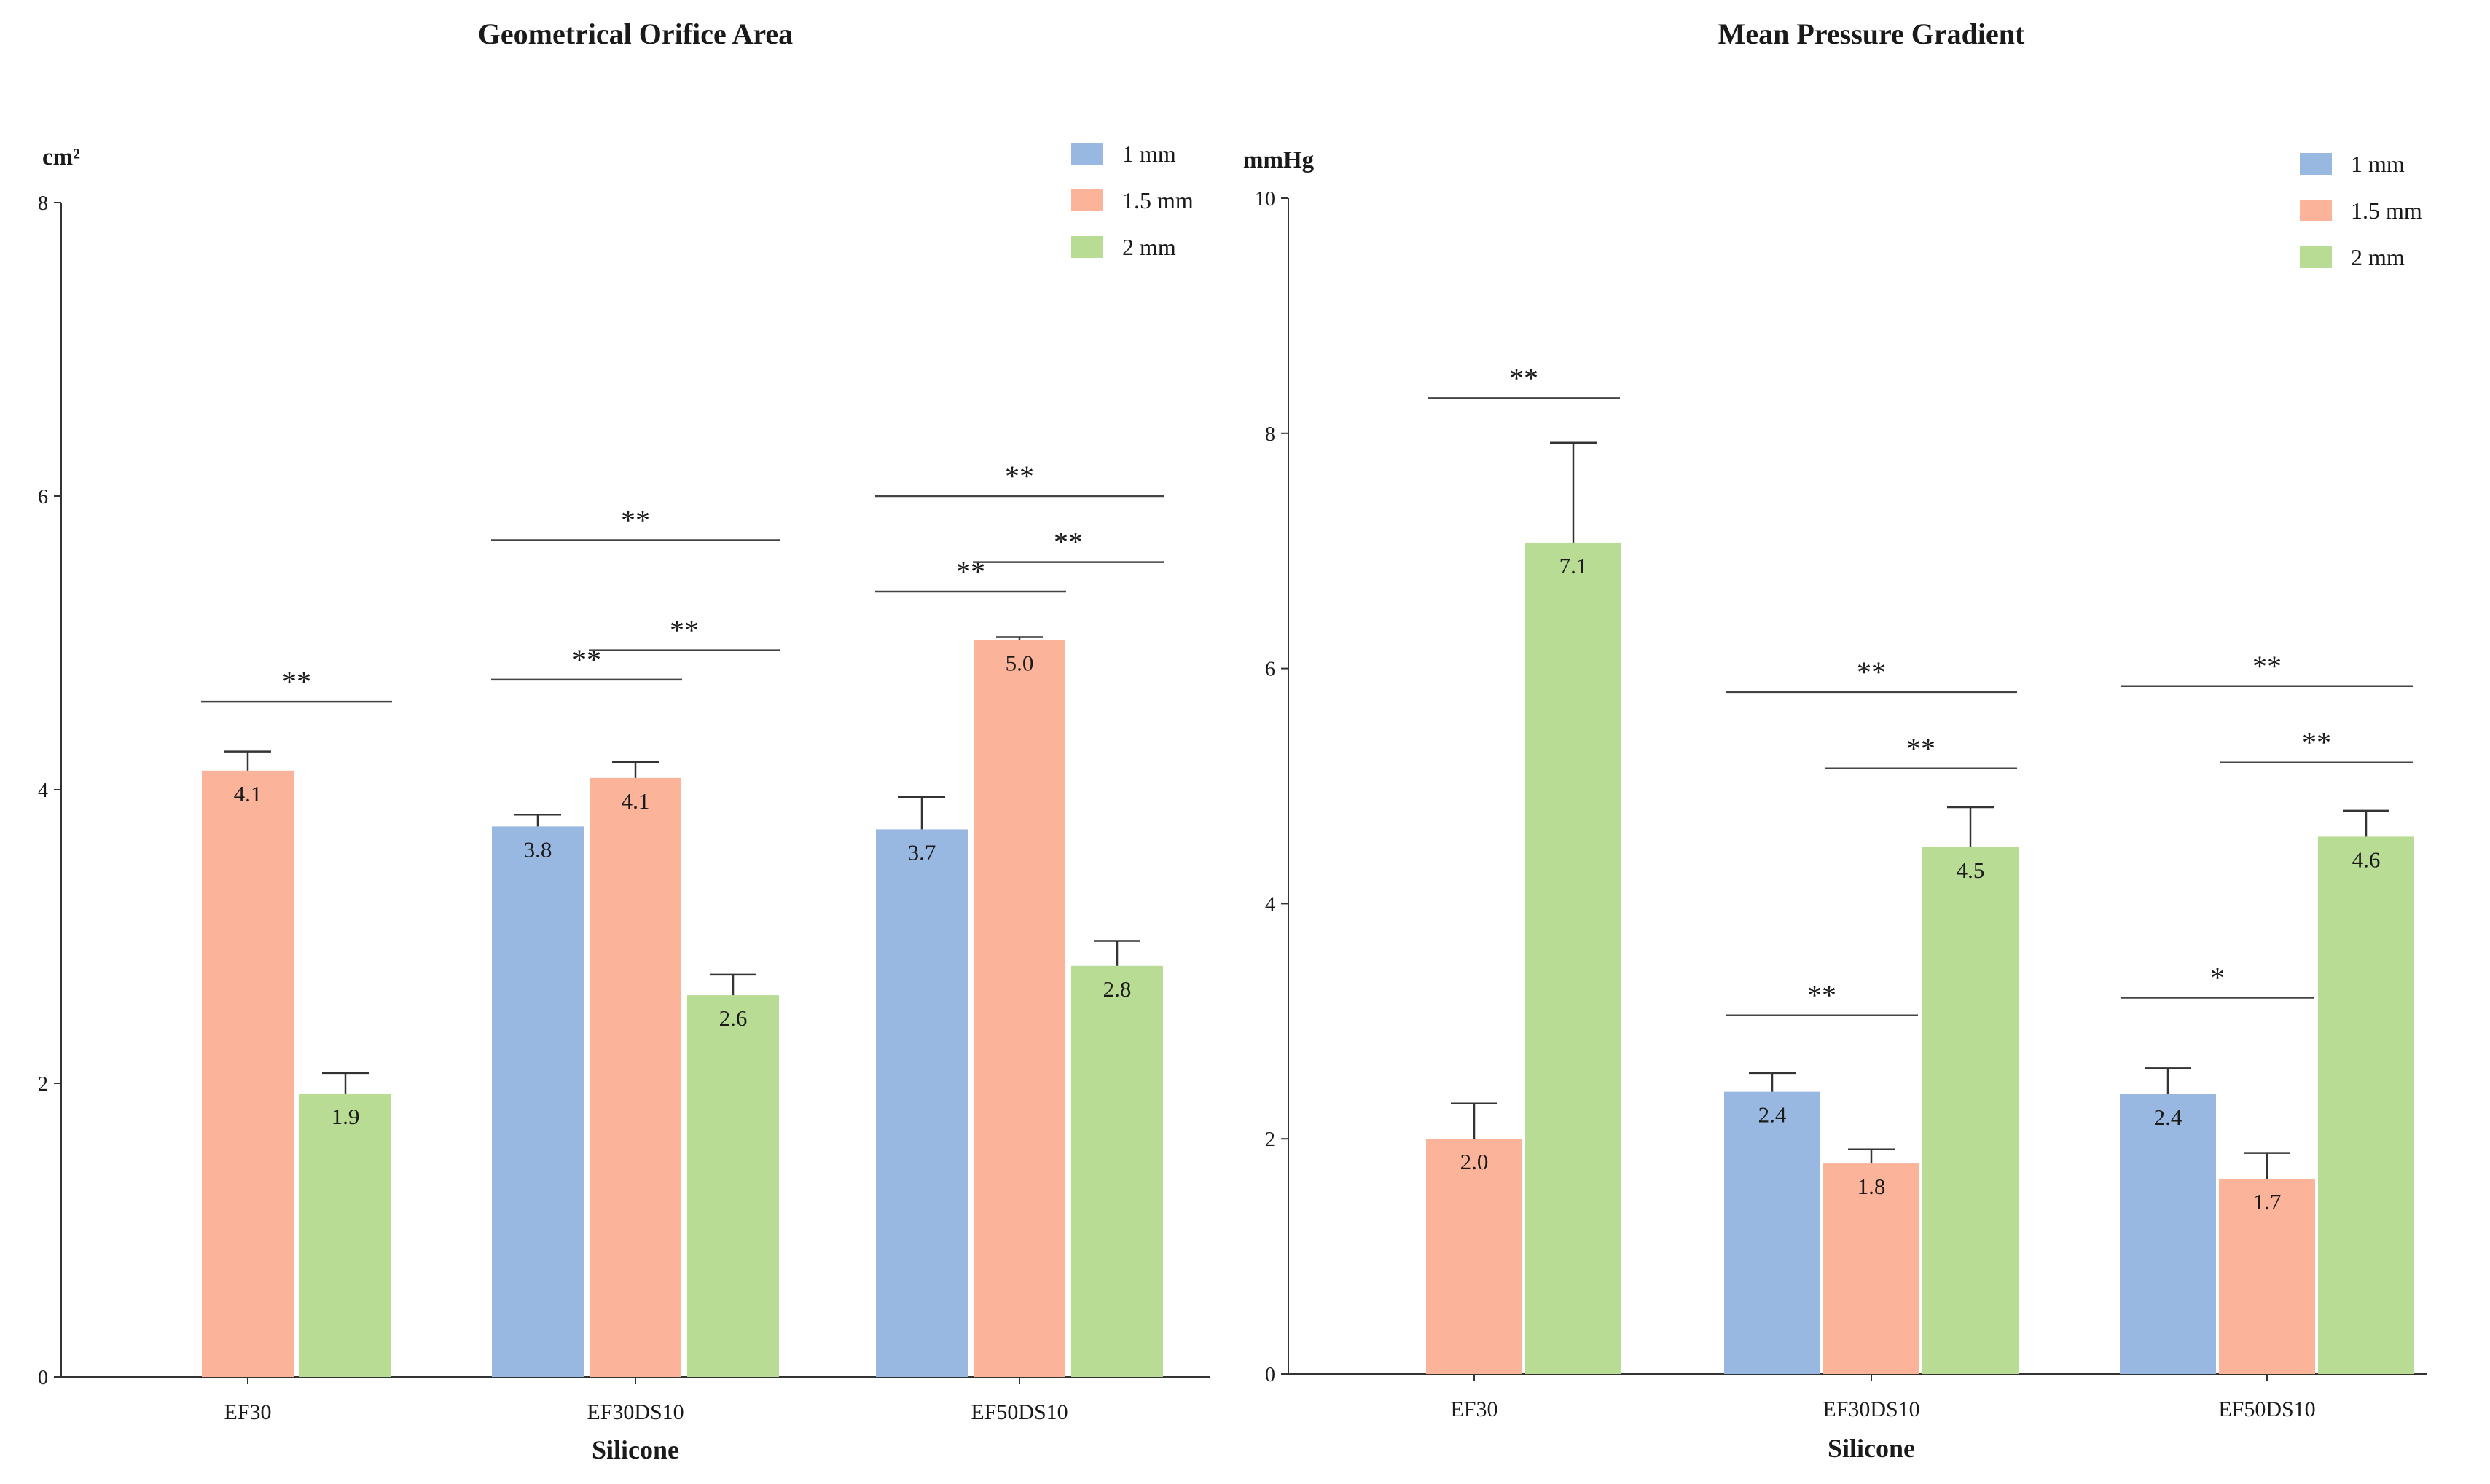 The image size is (2490, 1484). I want to click on significance-marker: *, so click(2217, 978).